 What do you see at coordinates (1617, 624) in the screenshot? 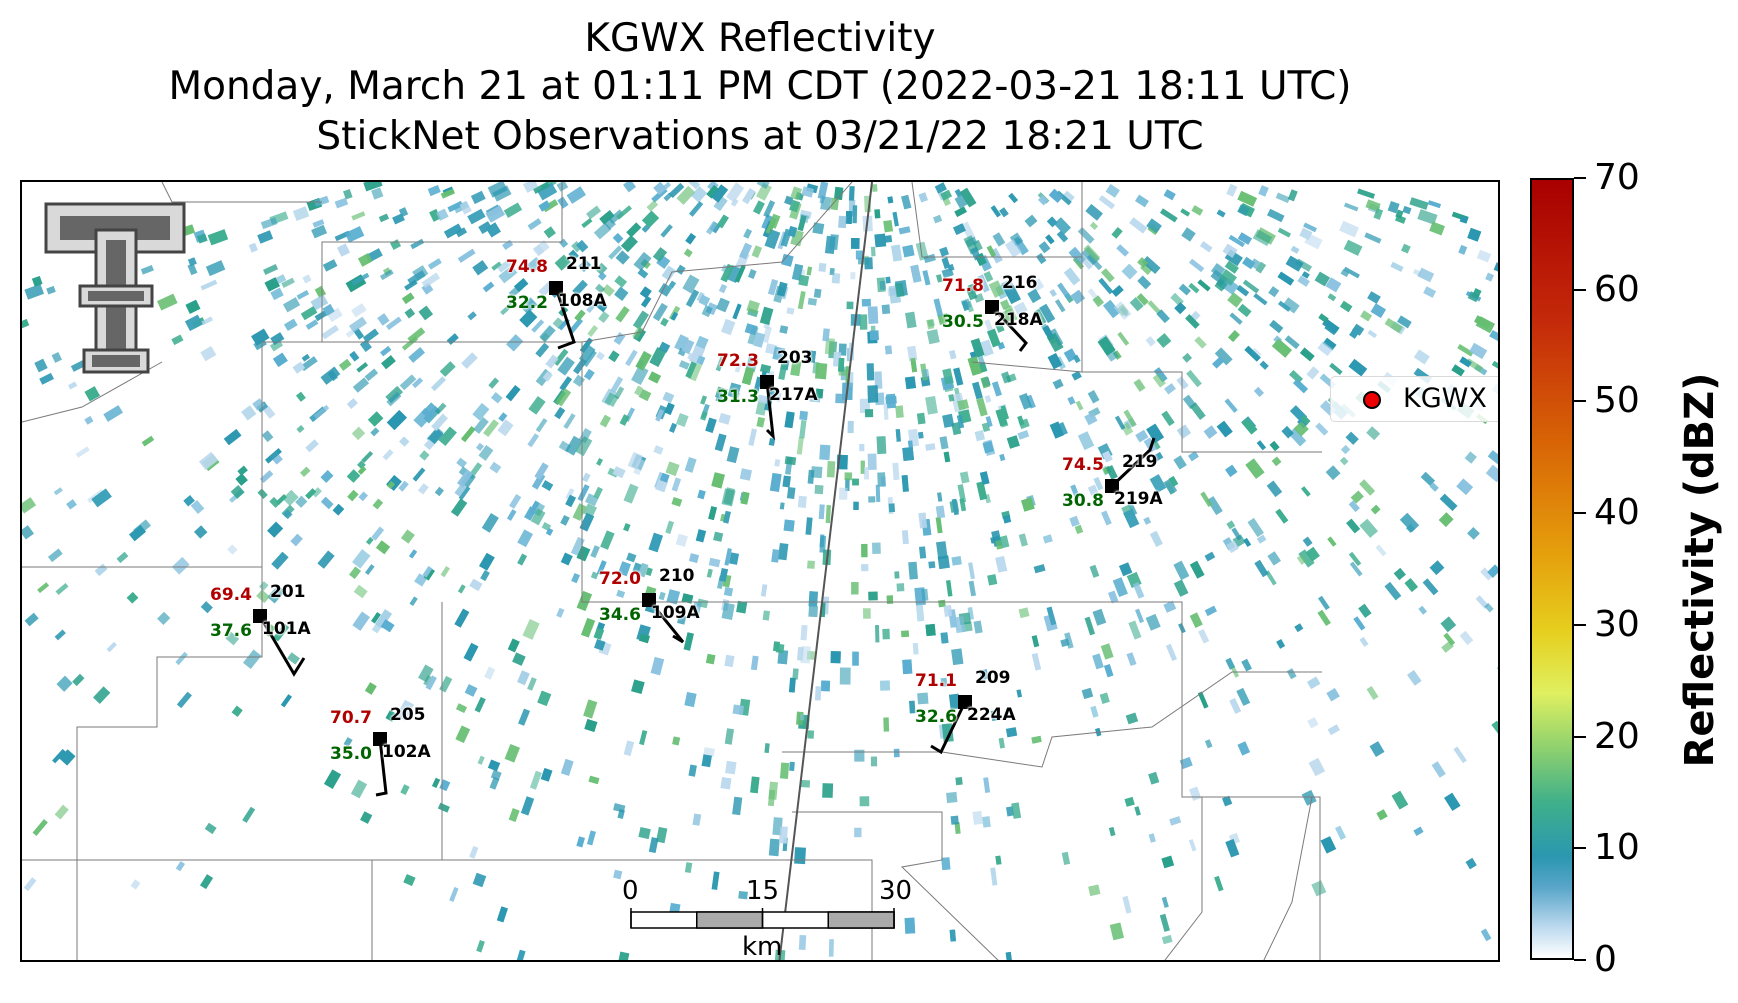
I see `colorbar-tick-label: 30` at bounding box center [1617, 624].